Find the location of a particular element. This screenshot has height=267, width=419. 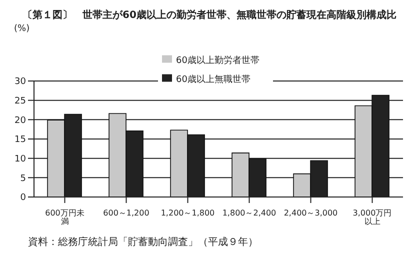

y-tick-label: 25 is located at coordinates (20, 101).